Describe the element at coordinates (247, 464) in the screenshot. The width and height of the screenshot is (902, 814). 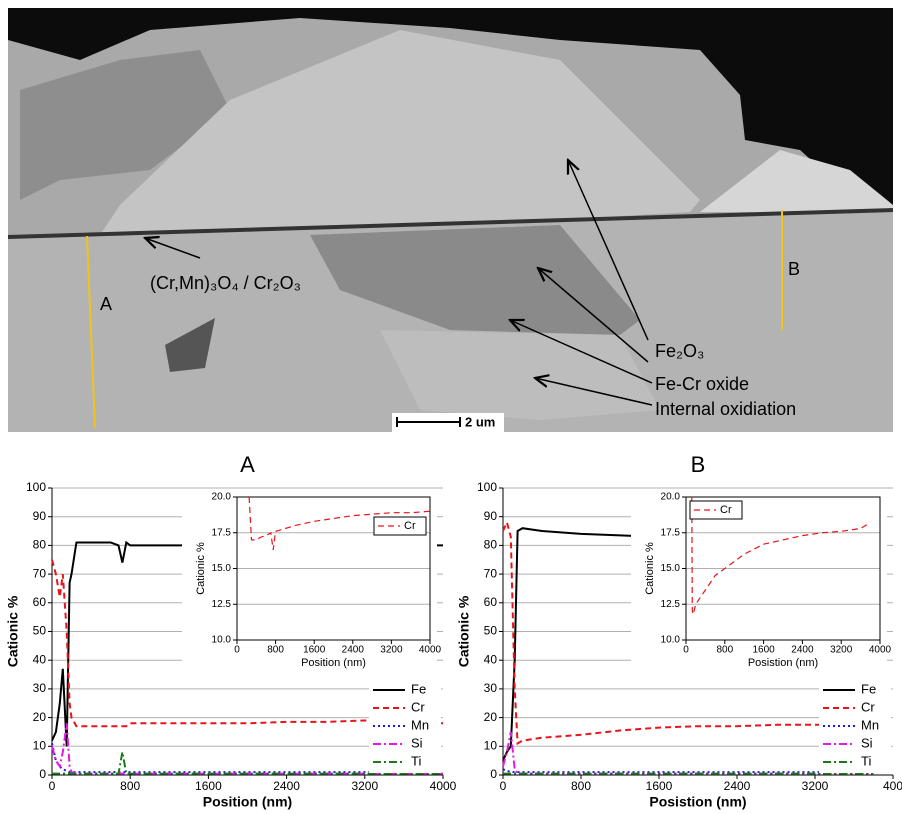
I see `chart-title: A` at that location.